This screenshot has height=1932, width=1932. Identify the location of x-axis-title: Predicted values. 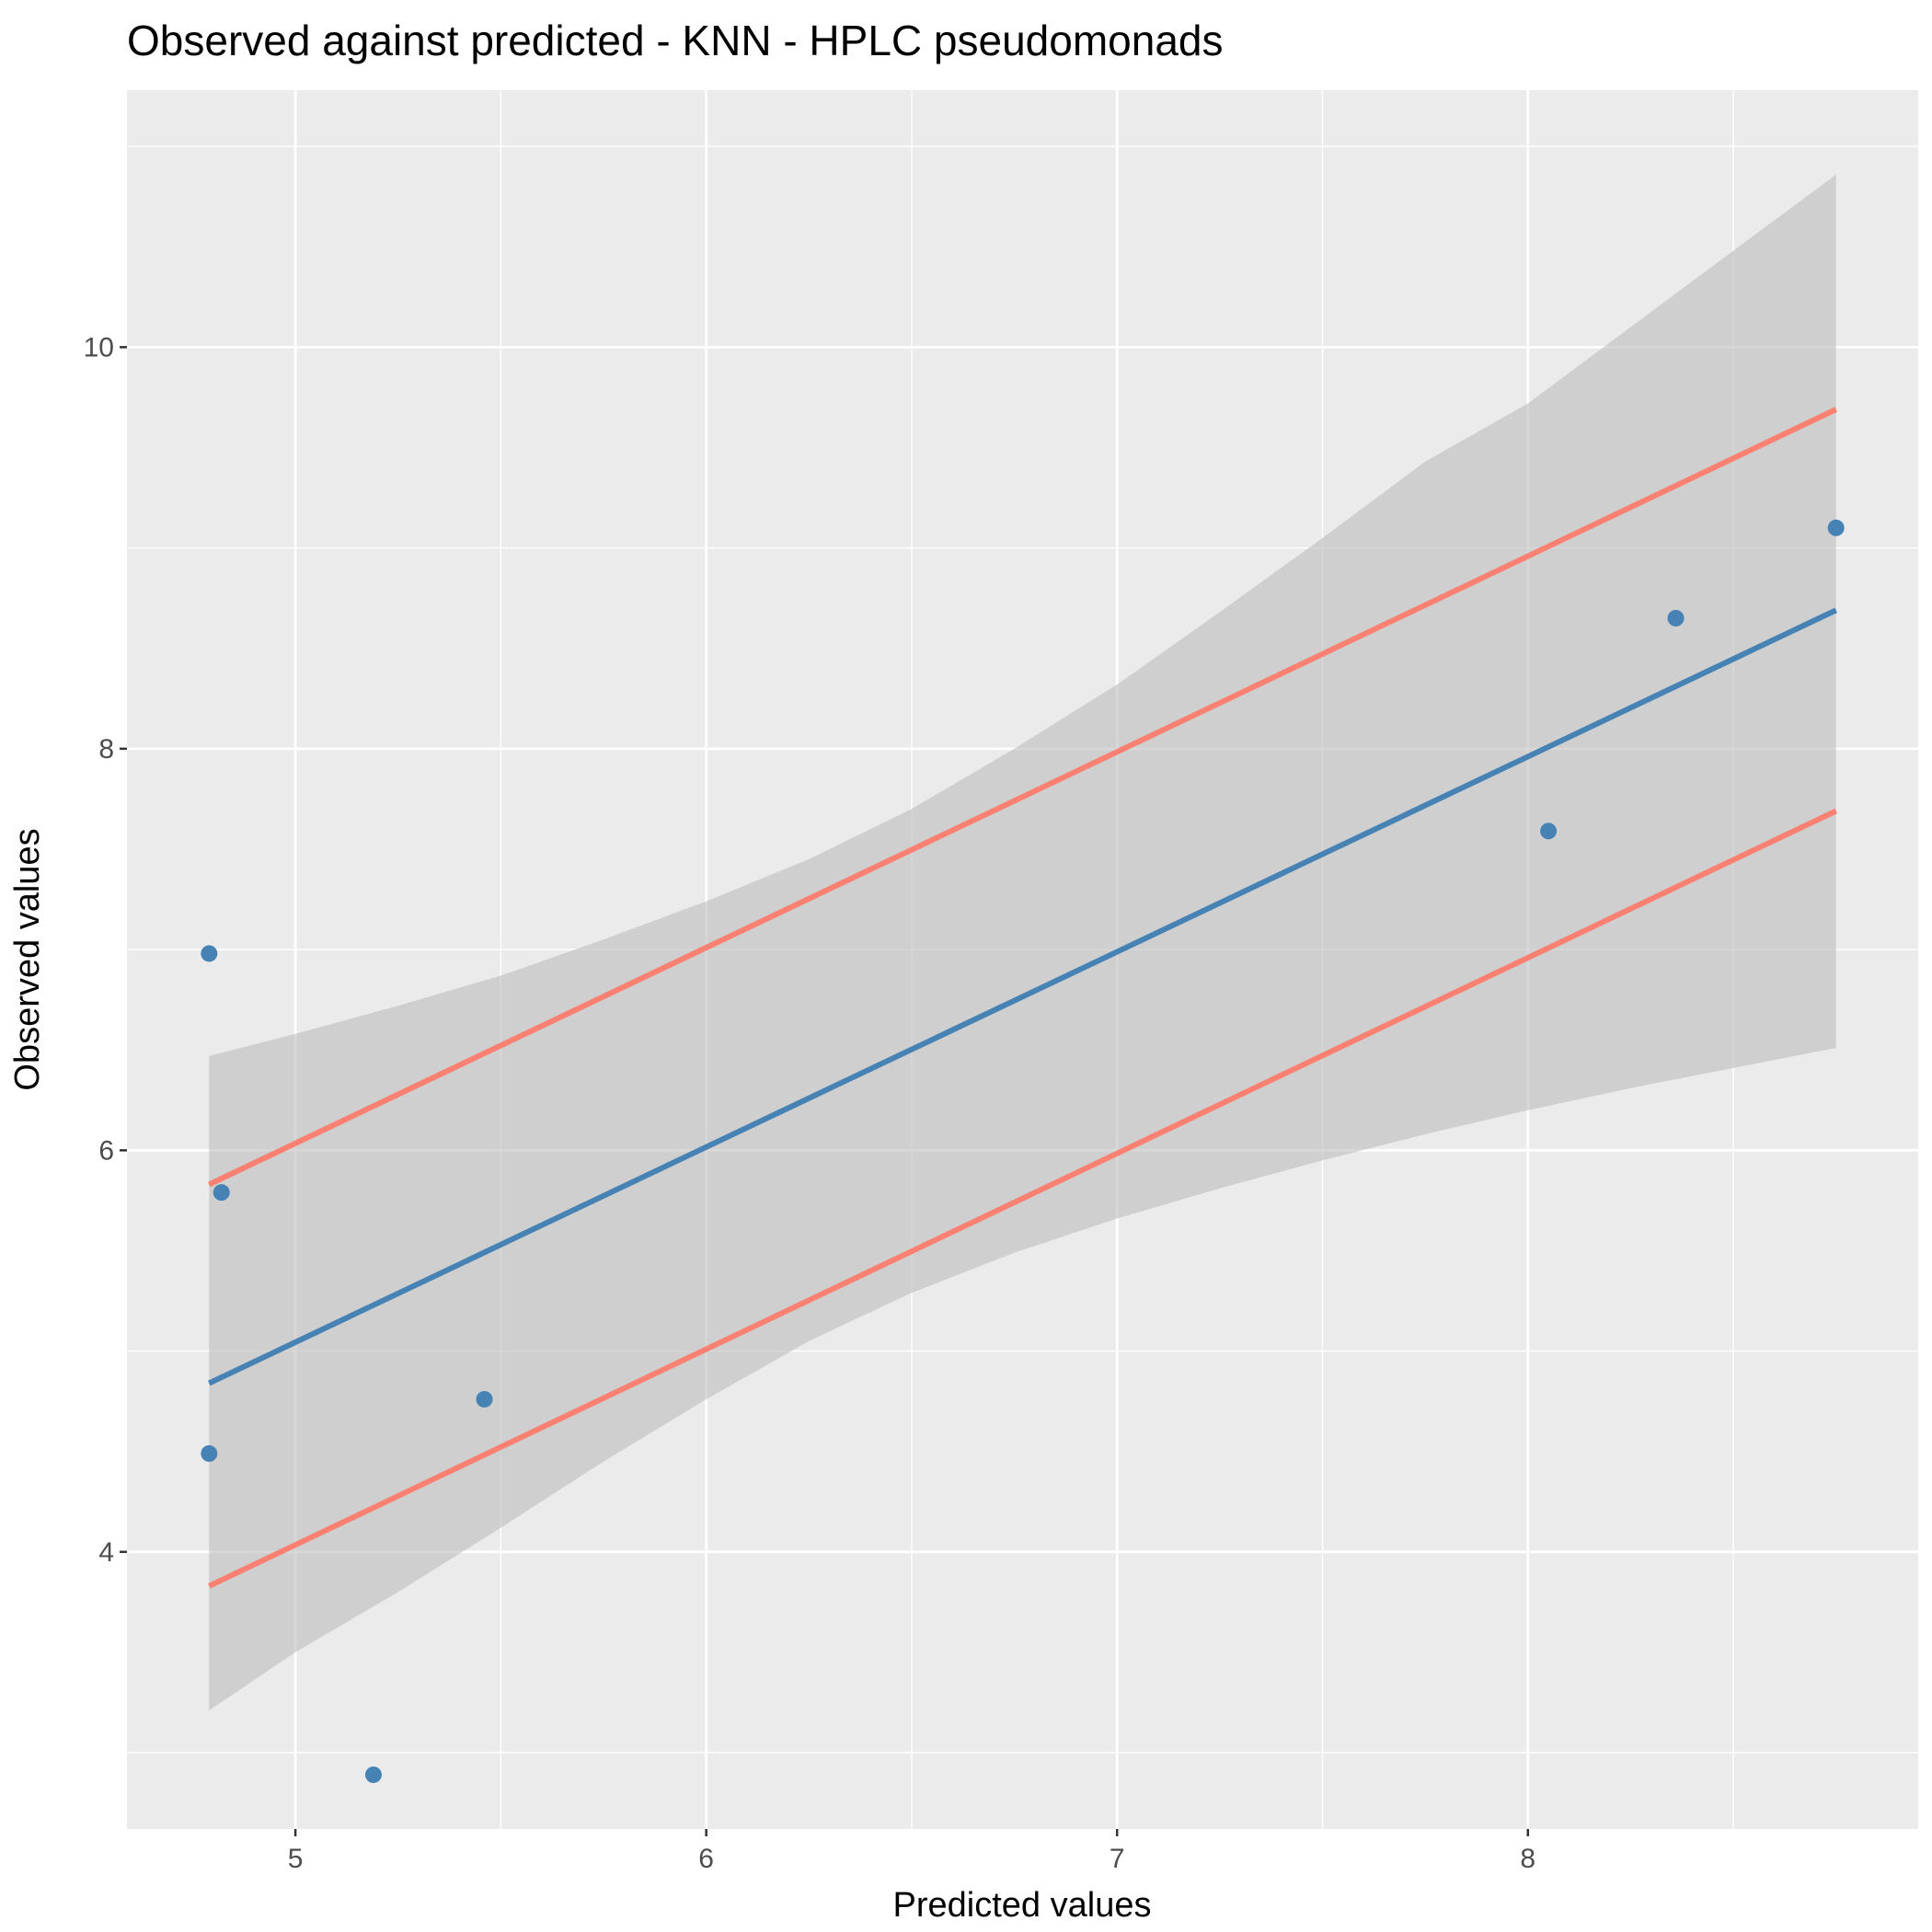
(1022, 1905).